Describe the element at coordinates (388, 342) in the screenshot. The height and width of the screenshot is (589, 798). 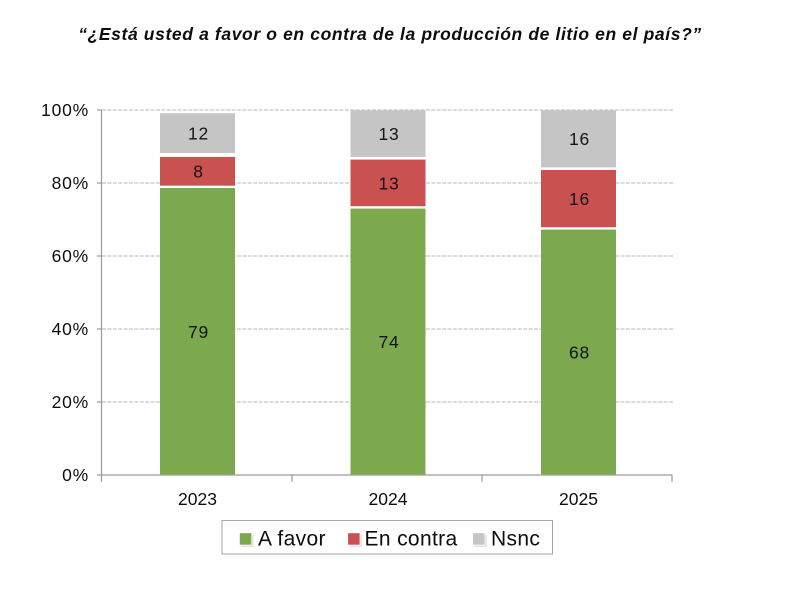
I see `svg-text: 74` at that location.